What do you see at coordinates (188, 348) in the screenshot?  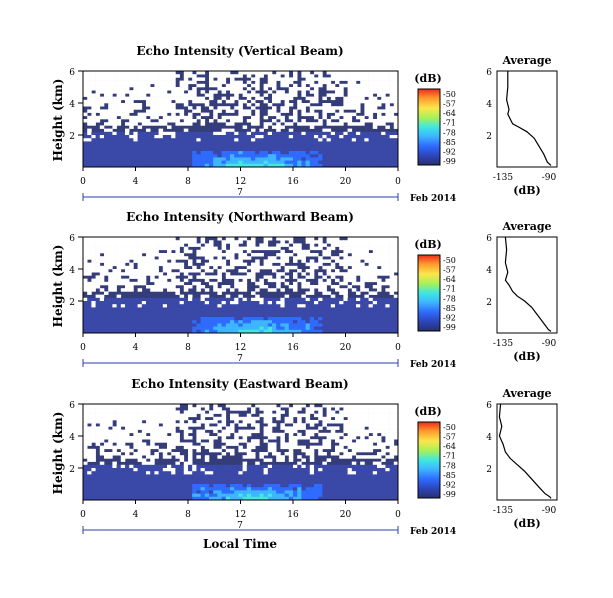 I see `x-tick-label: 8` at bounding box center [188, 348].